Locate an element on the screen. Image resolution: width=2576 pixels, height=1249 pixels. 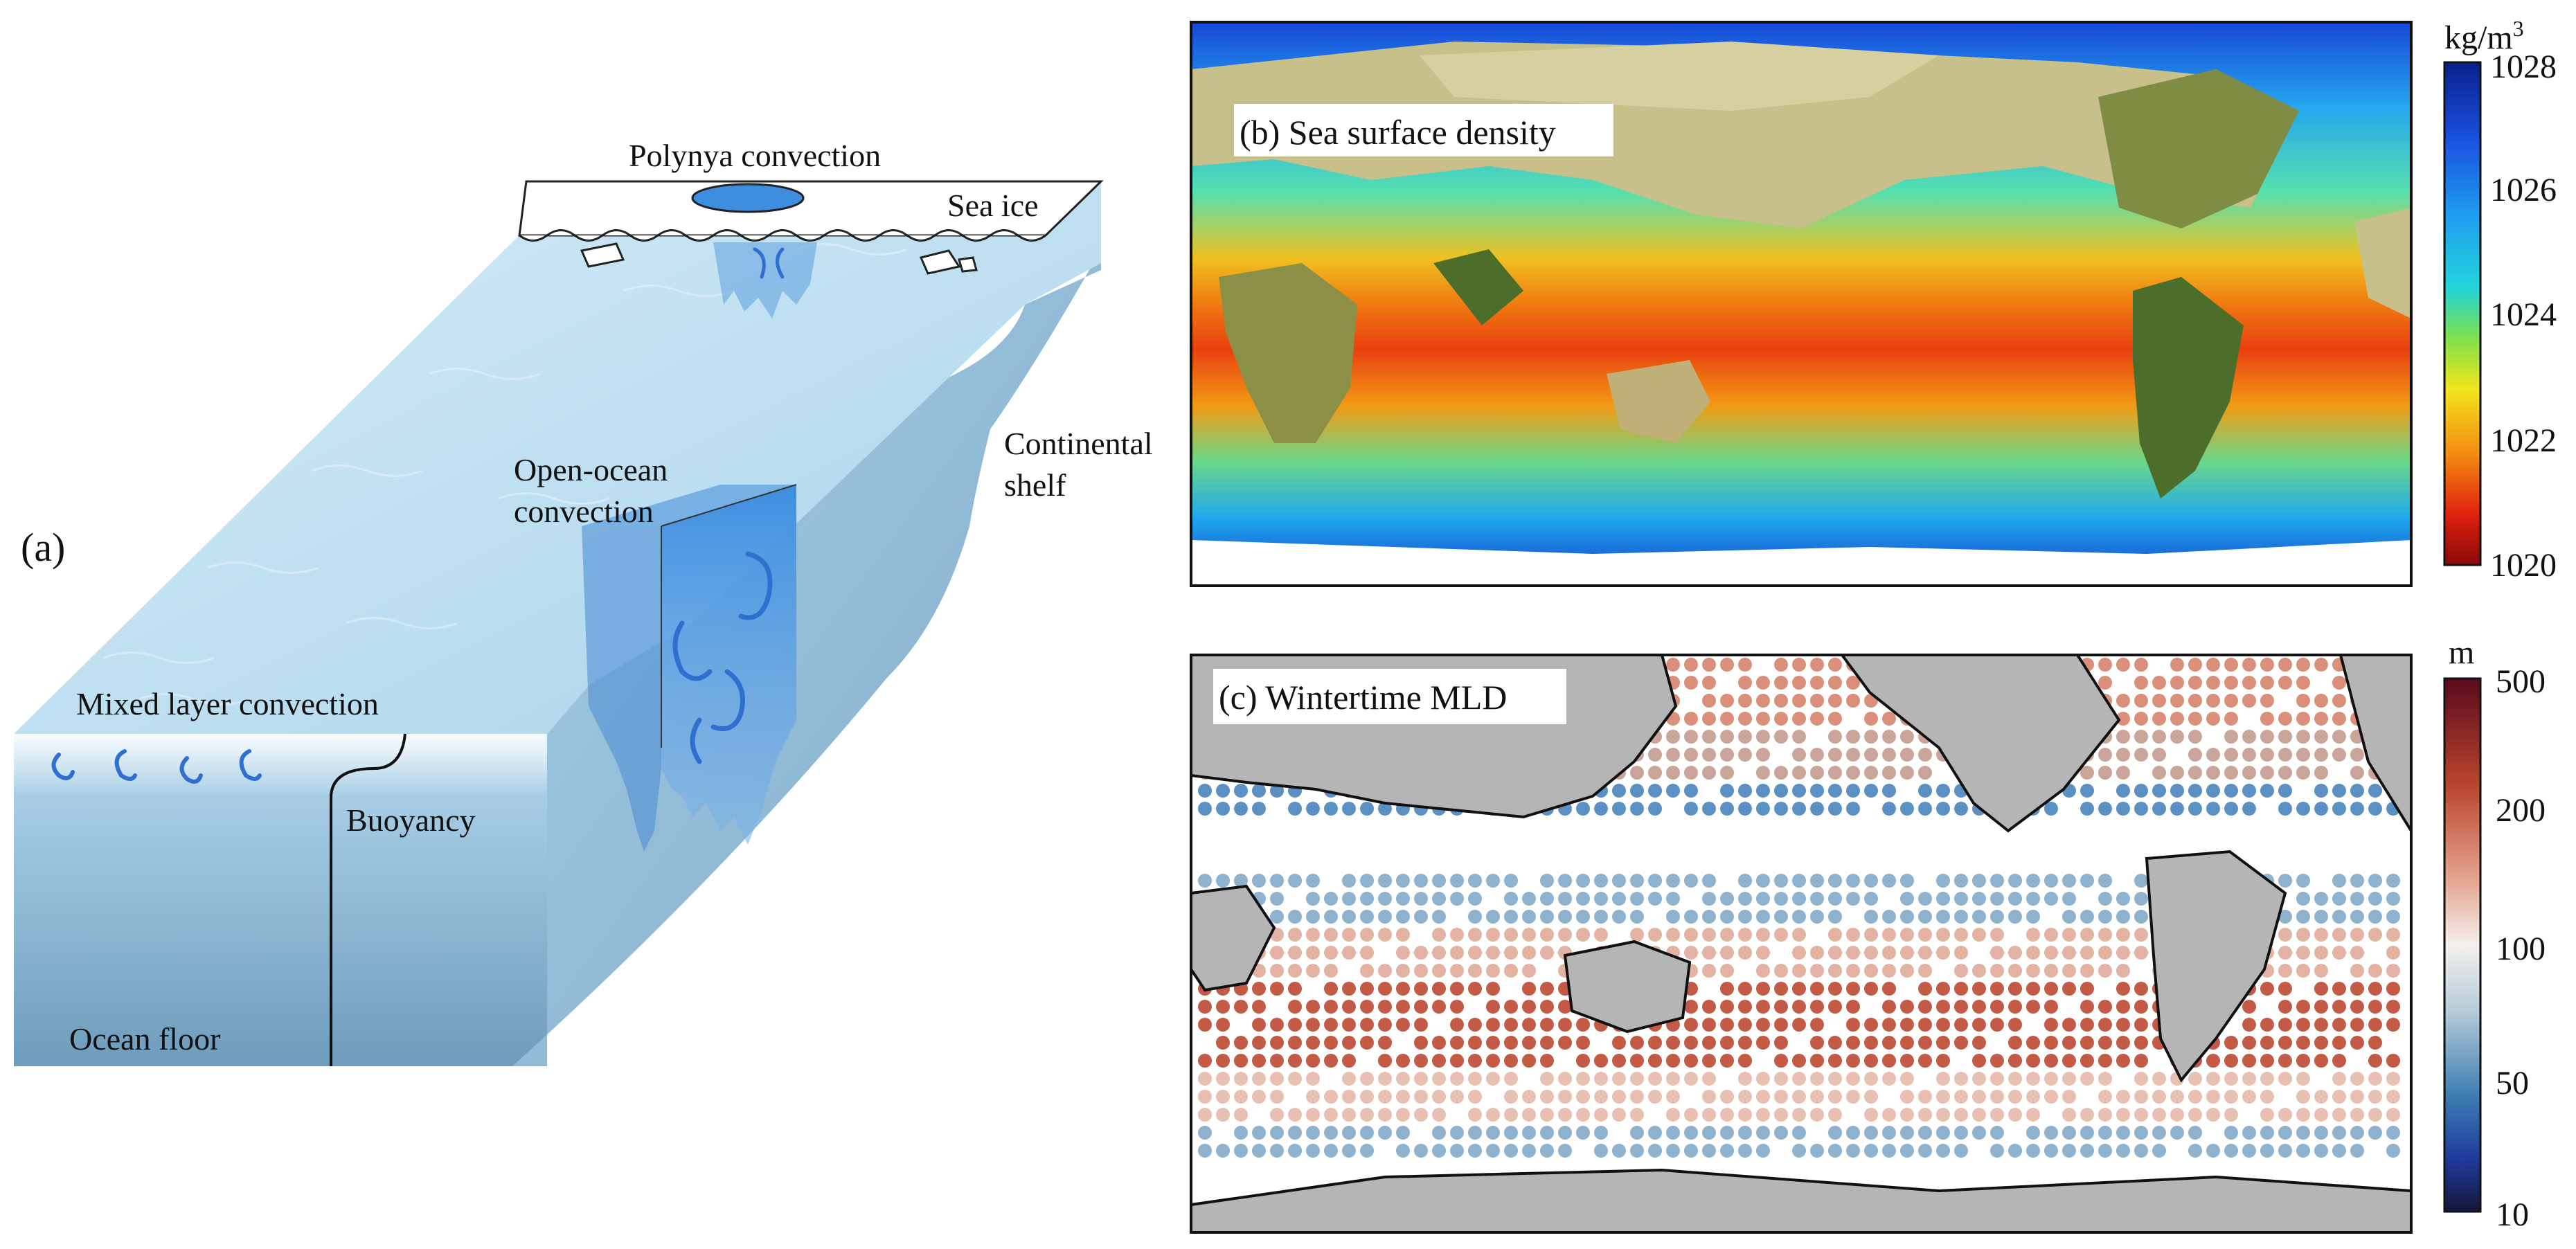
density-tick: 1020 is located at coordinates (2523, 565).